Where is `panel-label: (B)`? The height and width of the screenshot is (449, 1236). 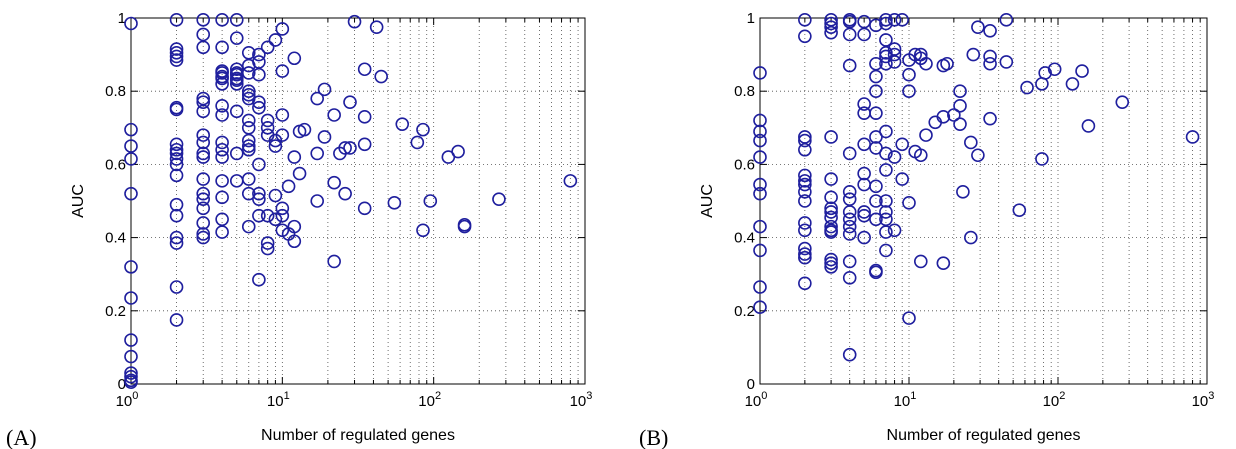 panel-label: (B) is located at coordinates (653, 437).